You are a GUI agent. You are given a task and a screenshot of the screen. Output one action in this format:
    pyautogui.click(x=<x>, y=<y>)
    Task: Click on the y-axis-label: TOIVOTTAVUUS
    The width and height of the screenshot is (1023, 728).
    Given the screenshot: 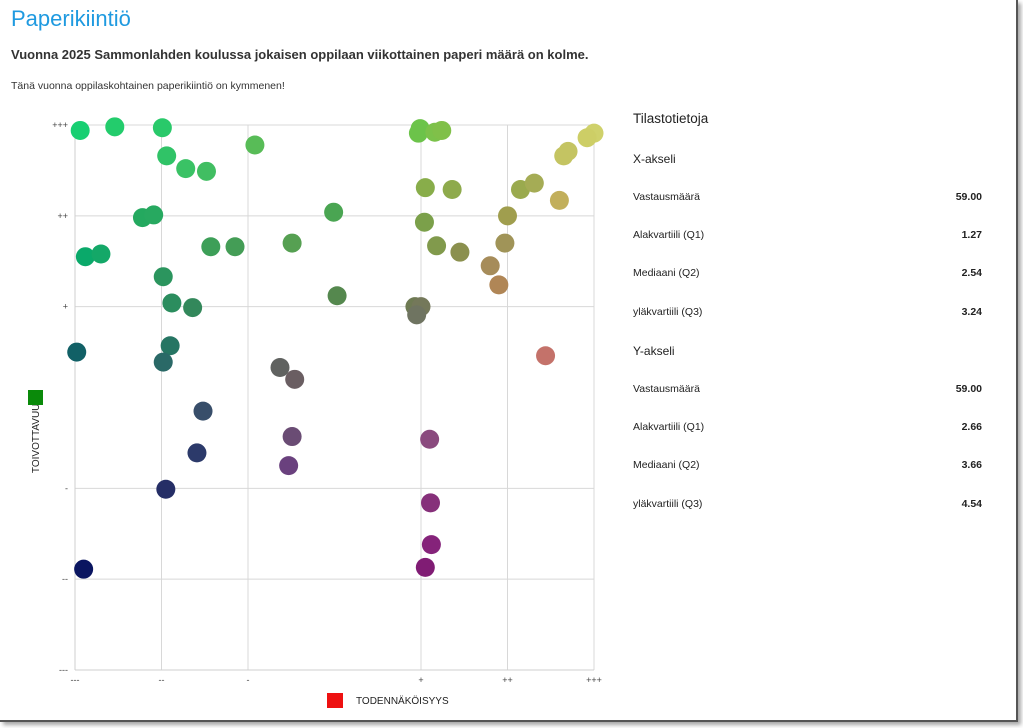 What is the action you would take?
    pyautogui.click(x=36, y=435)
    